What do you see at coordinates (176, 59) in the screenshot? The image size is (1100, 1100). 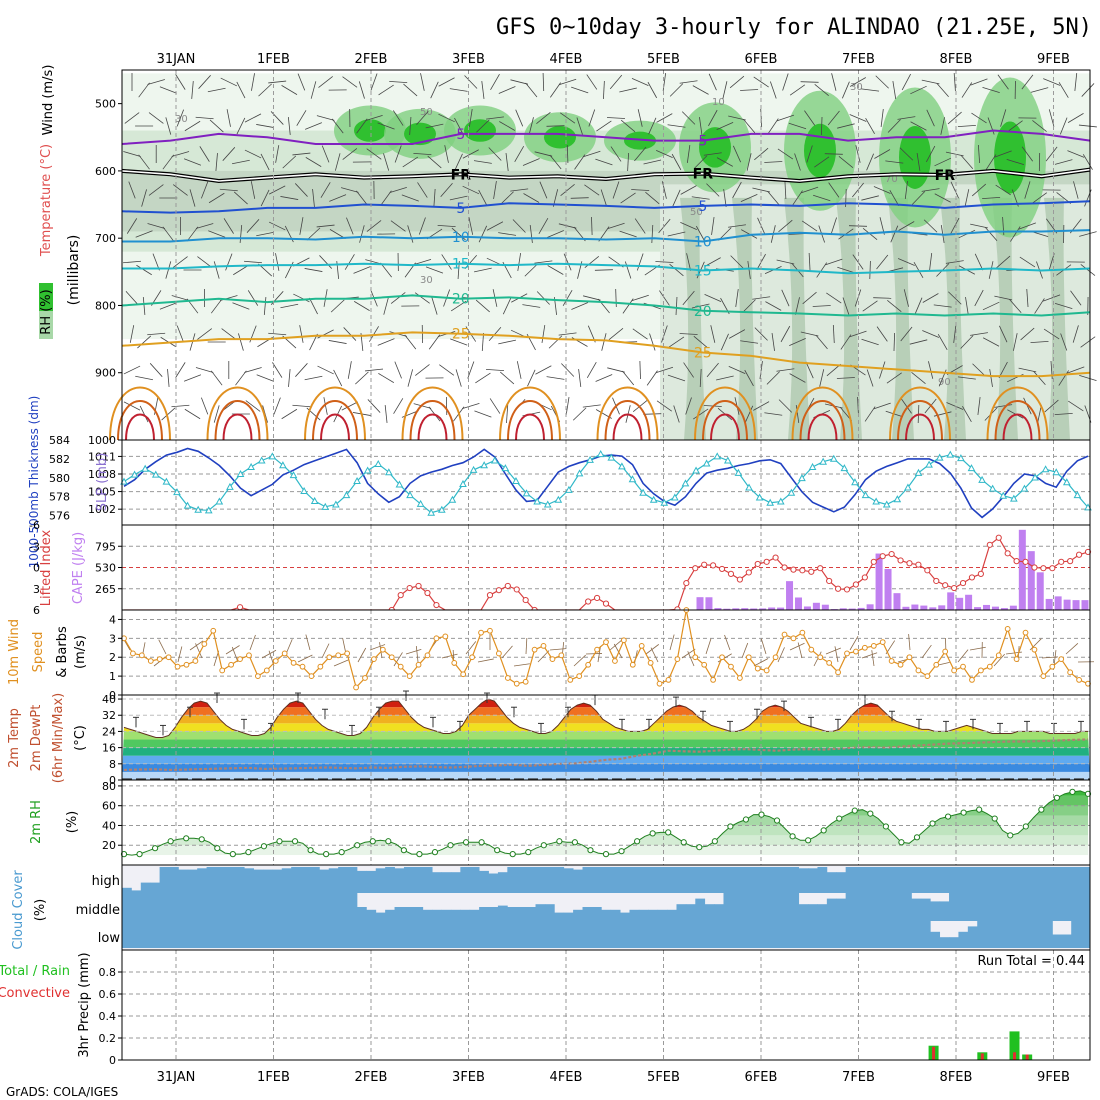 I see `top-date-label: 31JAN` at bounding box center [176, 59].